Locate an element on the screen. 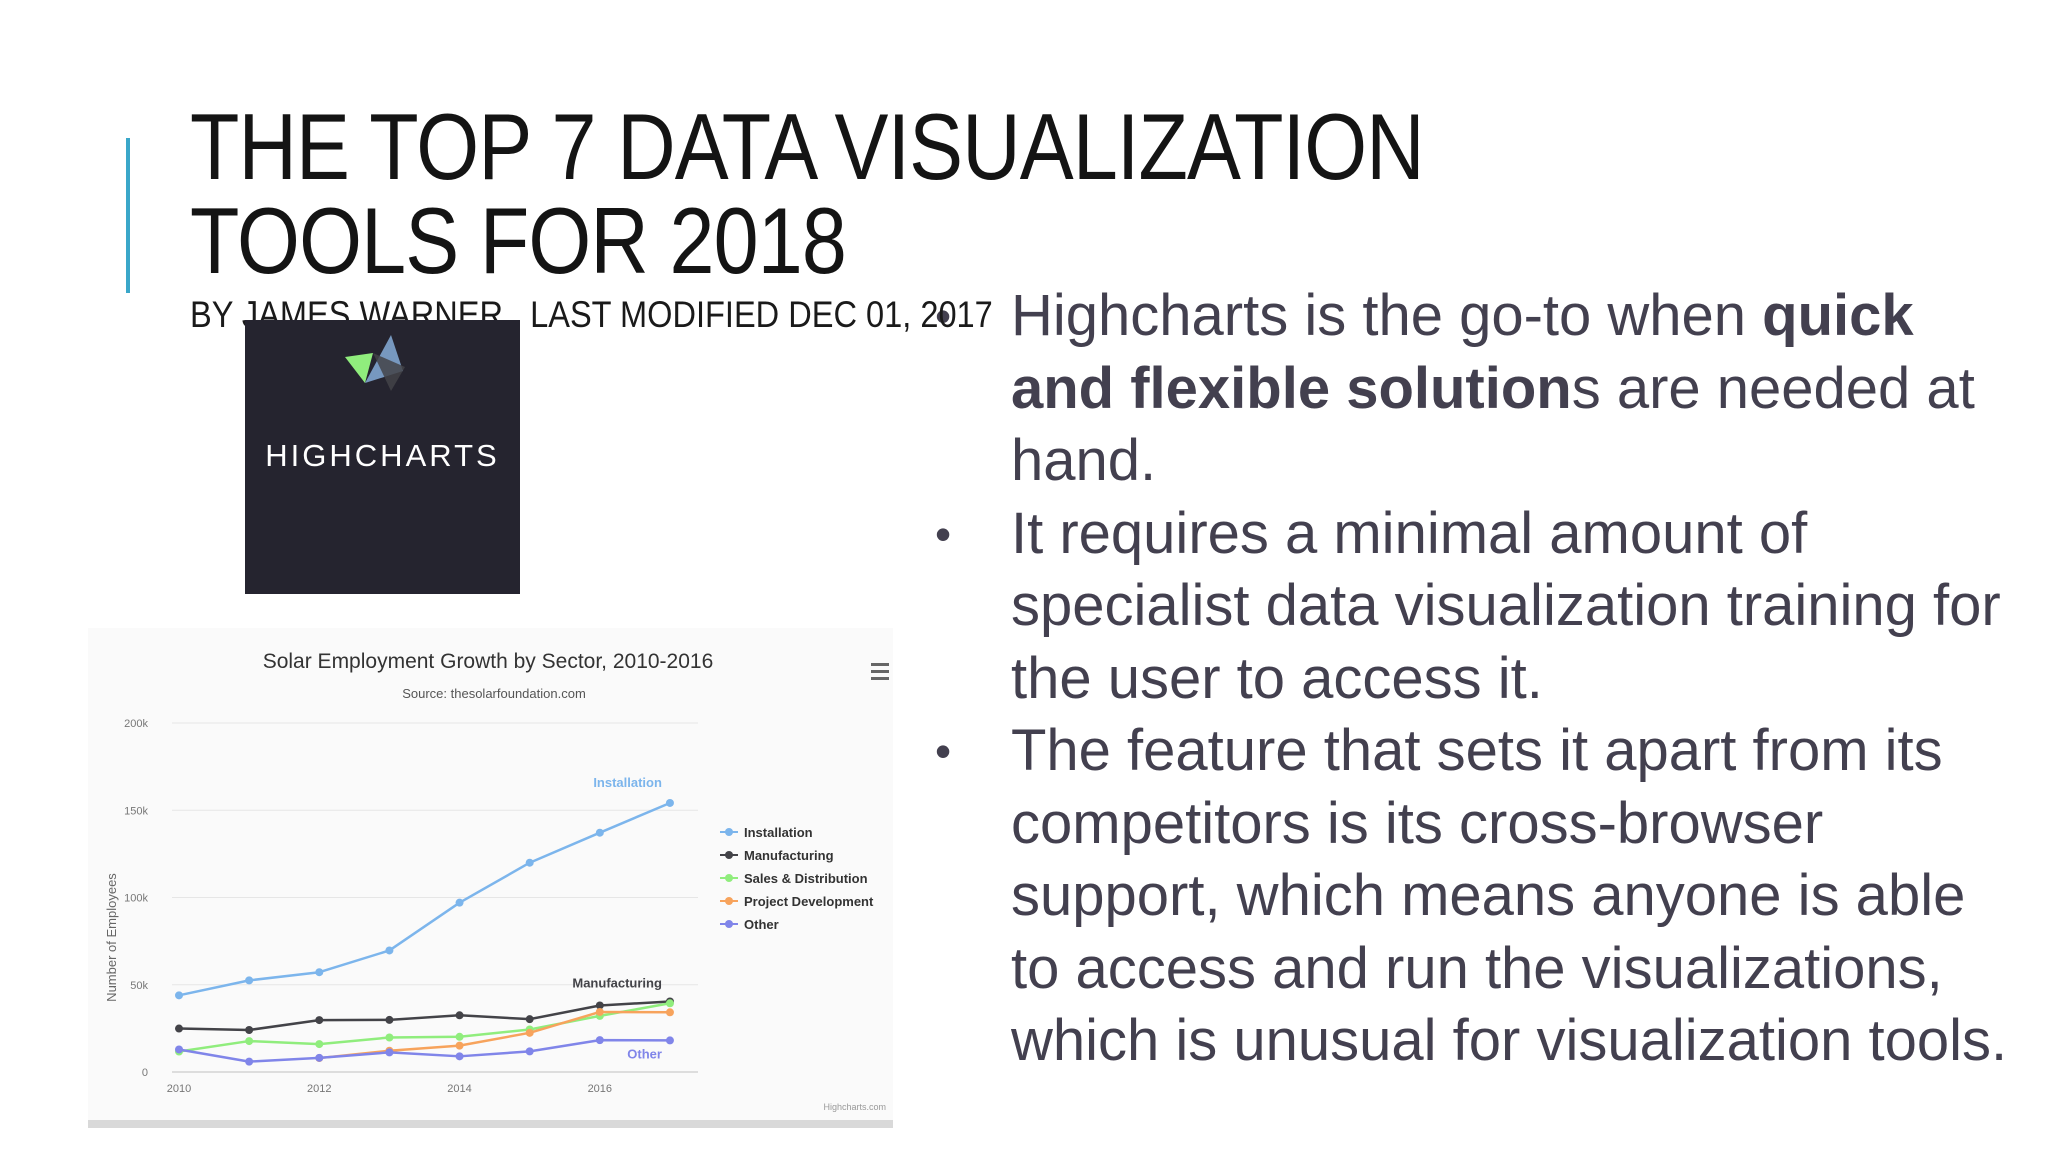  x-tick-label: 2016 is located at coordinates (600, 1089).